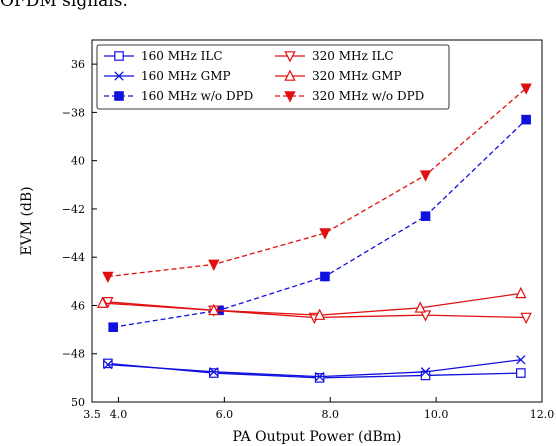 This screenshot has width=556, height=446. I want to click on y-tick-label: −38, so click(73, 112).